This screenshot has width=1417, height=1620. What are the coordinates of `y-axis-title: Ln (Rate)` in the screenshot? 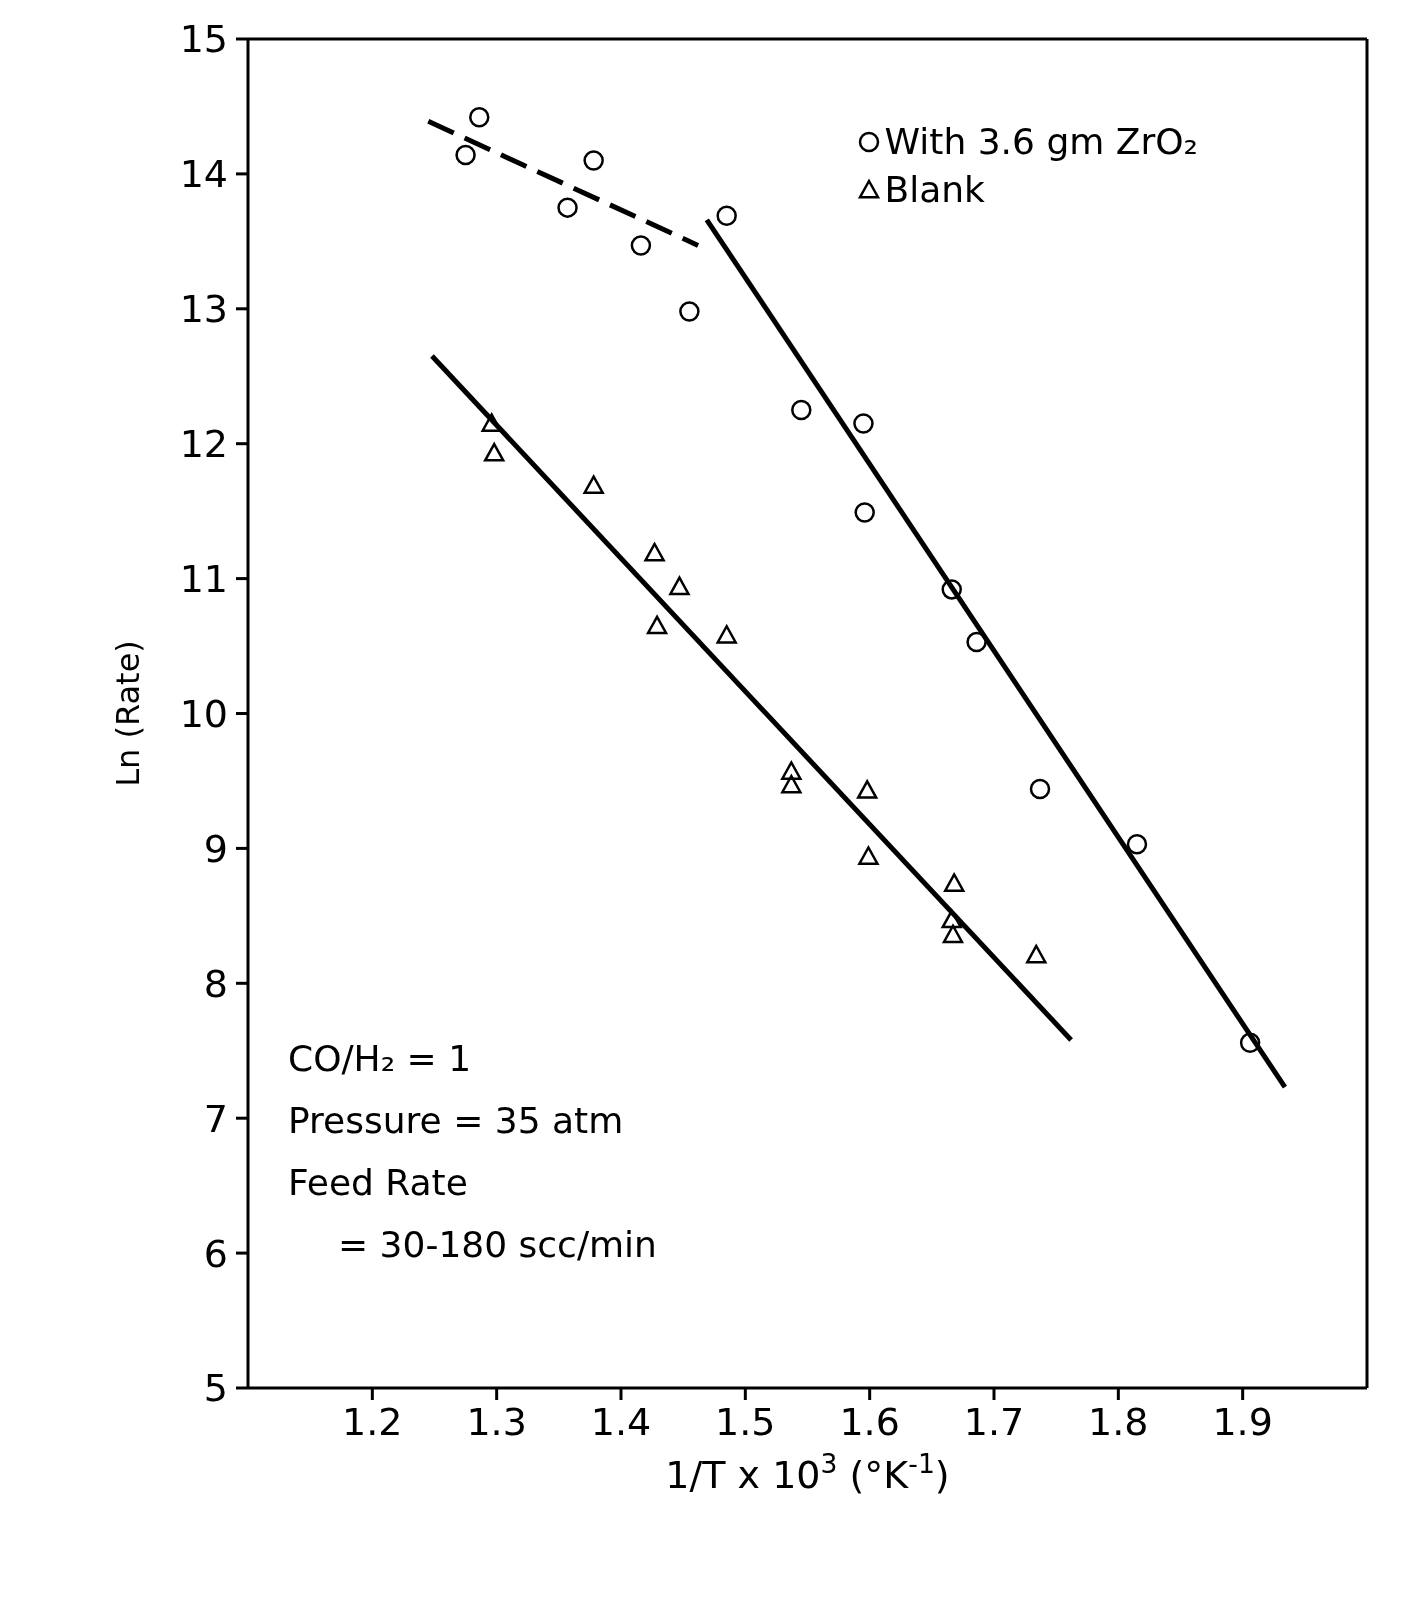 It's located at (128, 713).